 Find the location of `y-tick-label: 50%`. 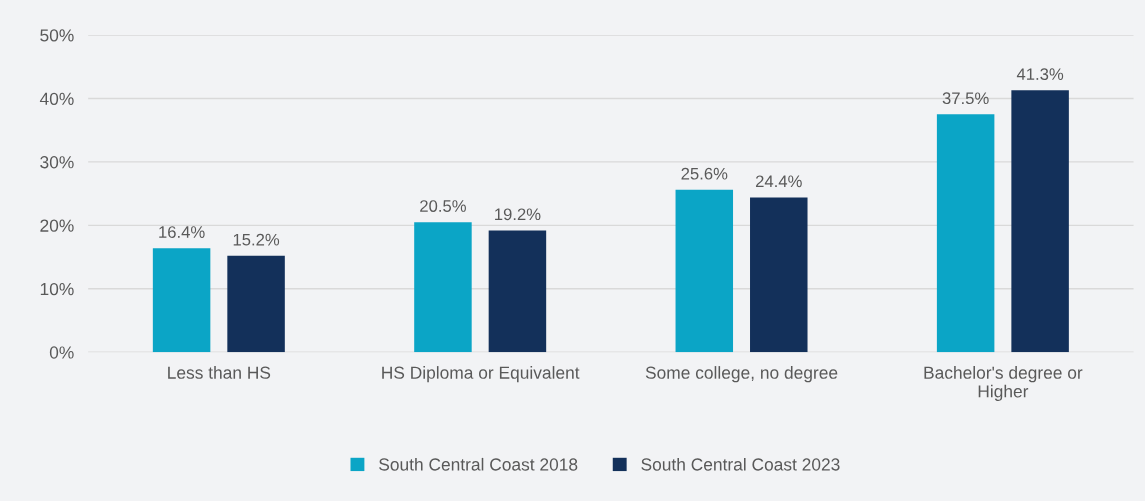

y-tick-label: 50% is located at coordinates (57, 35).